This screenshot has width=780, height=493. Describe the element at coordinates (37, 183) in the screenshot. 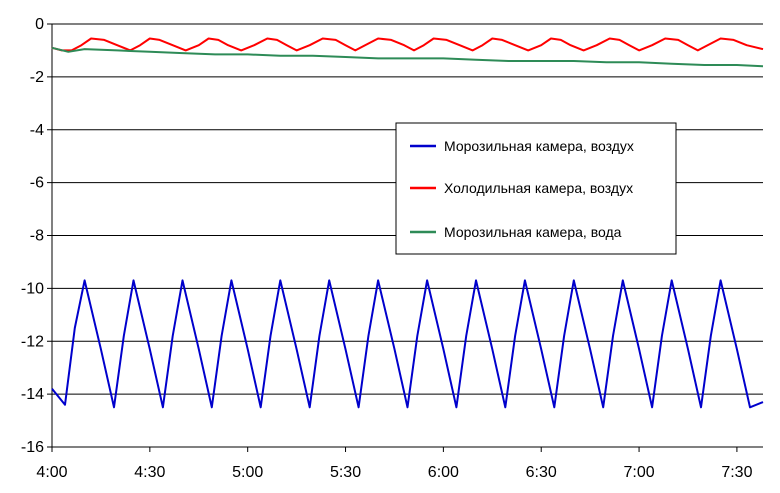

I see `y-tick-label: -6` at that location.